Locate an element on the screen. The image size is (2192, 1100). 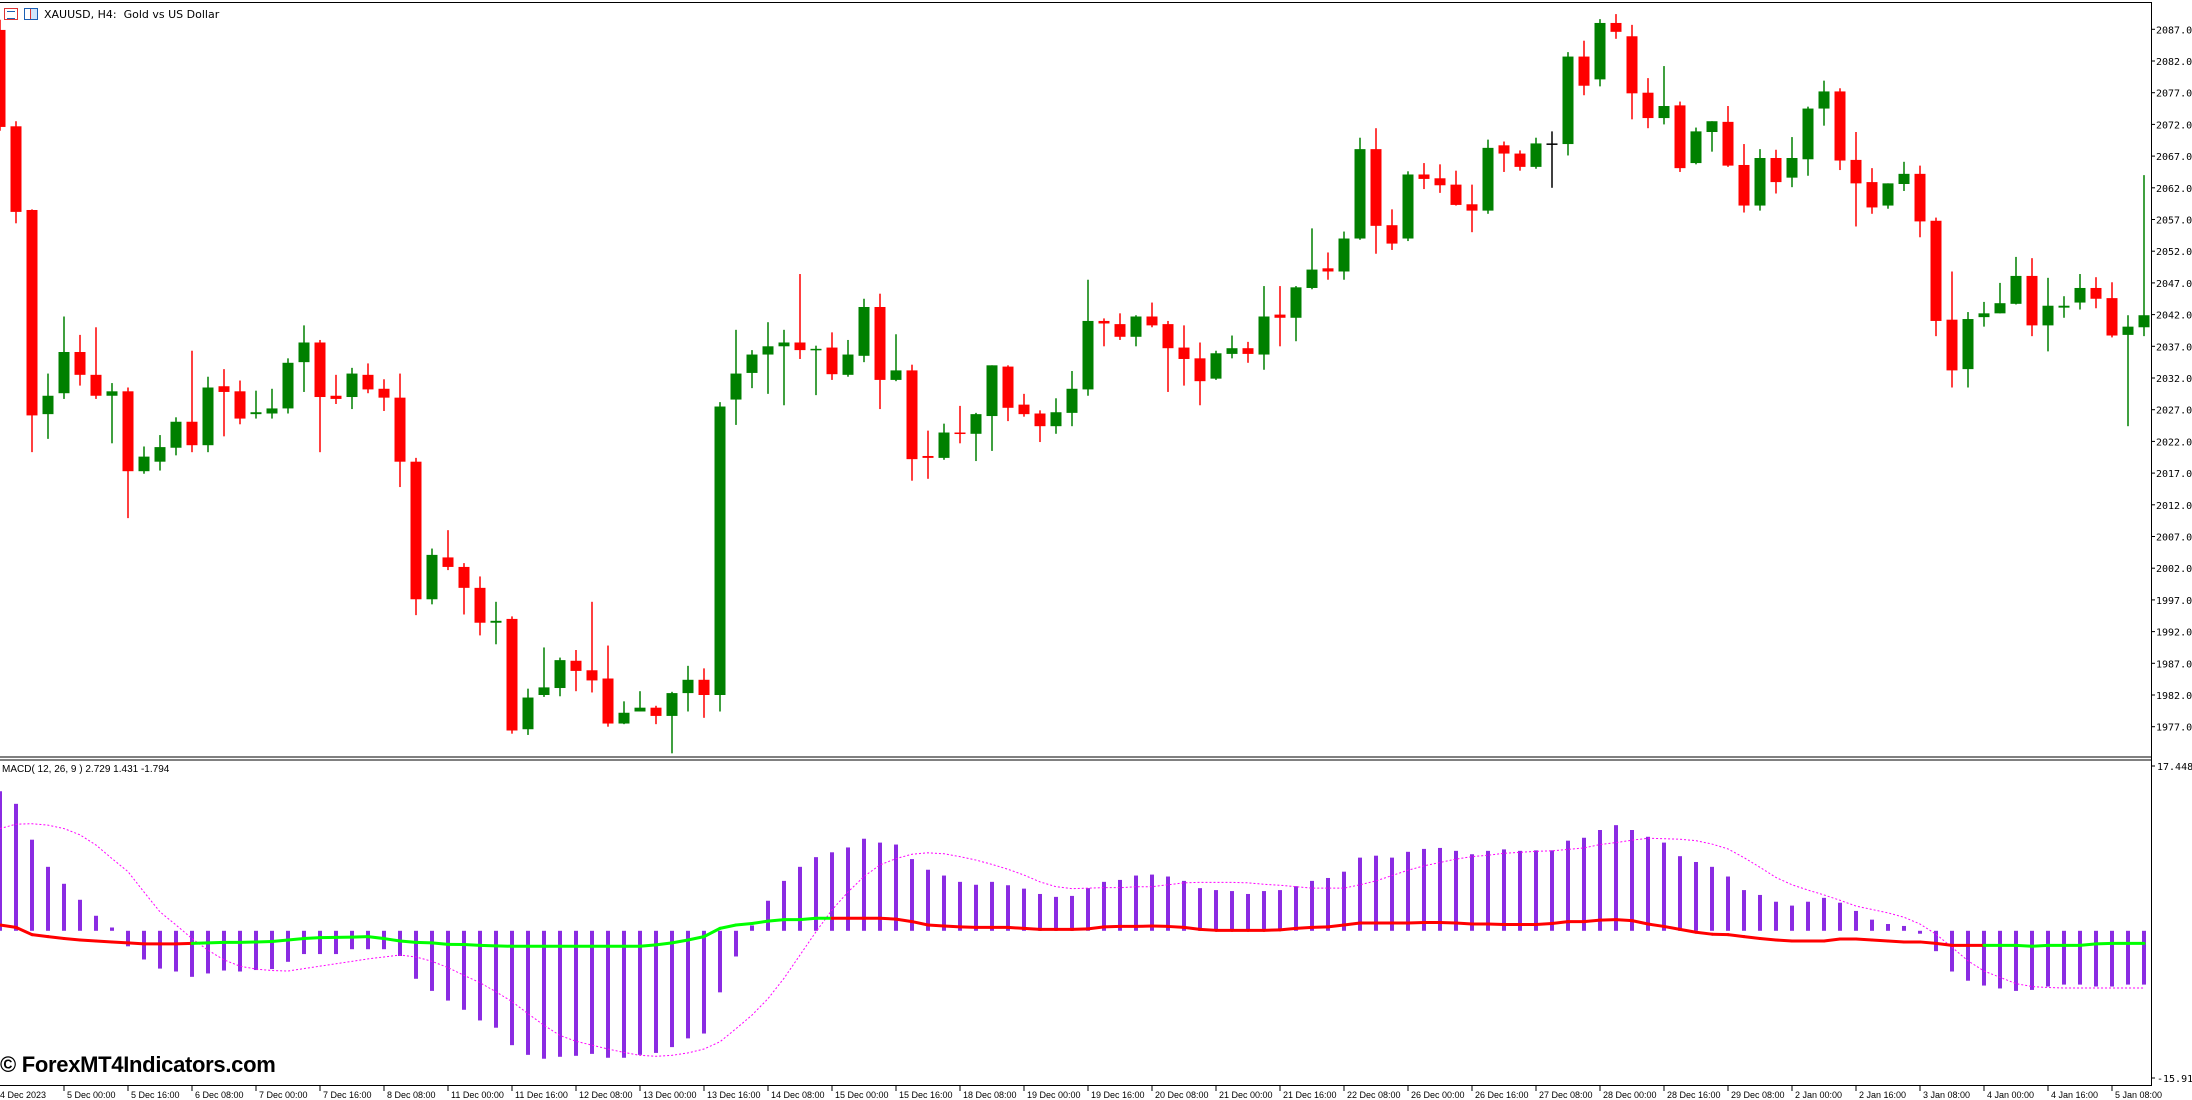
time-tick-label: 4 Jan 16:00 is located at coordinates (2074, 1095).